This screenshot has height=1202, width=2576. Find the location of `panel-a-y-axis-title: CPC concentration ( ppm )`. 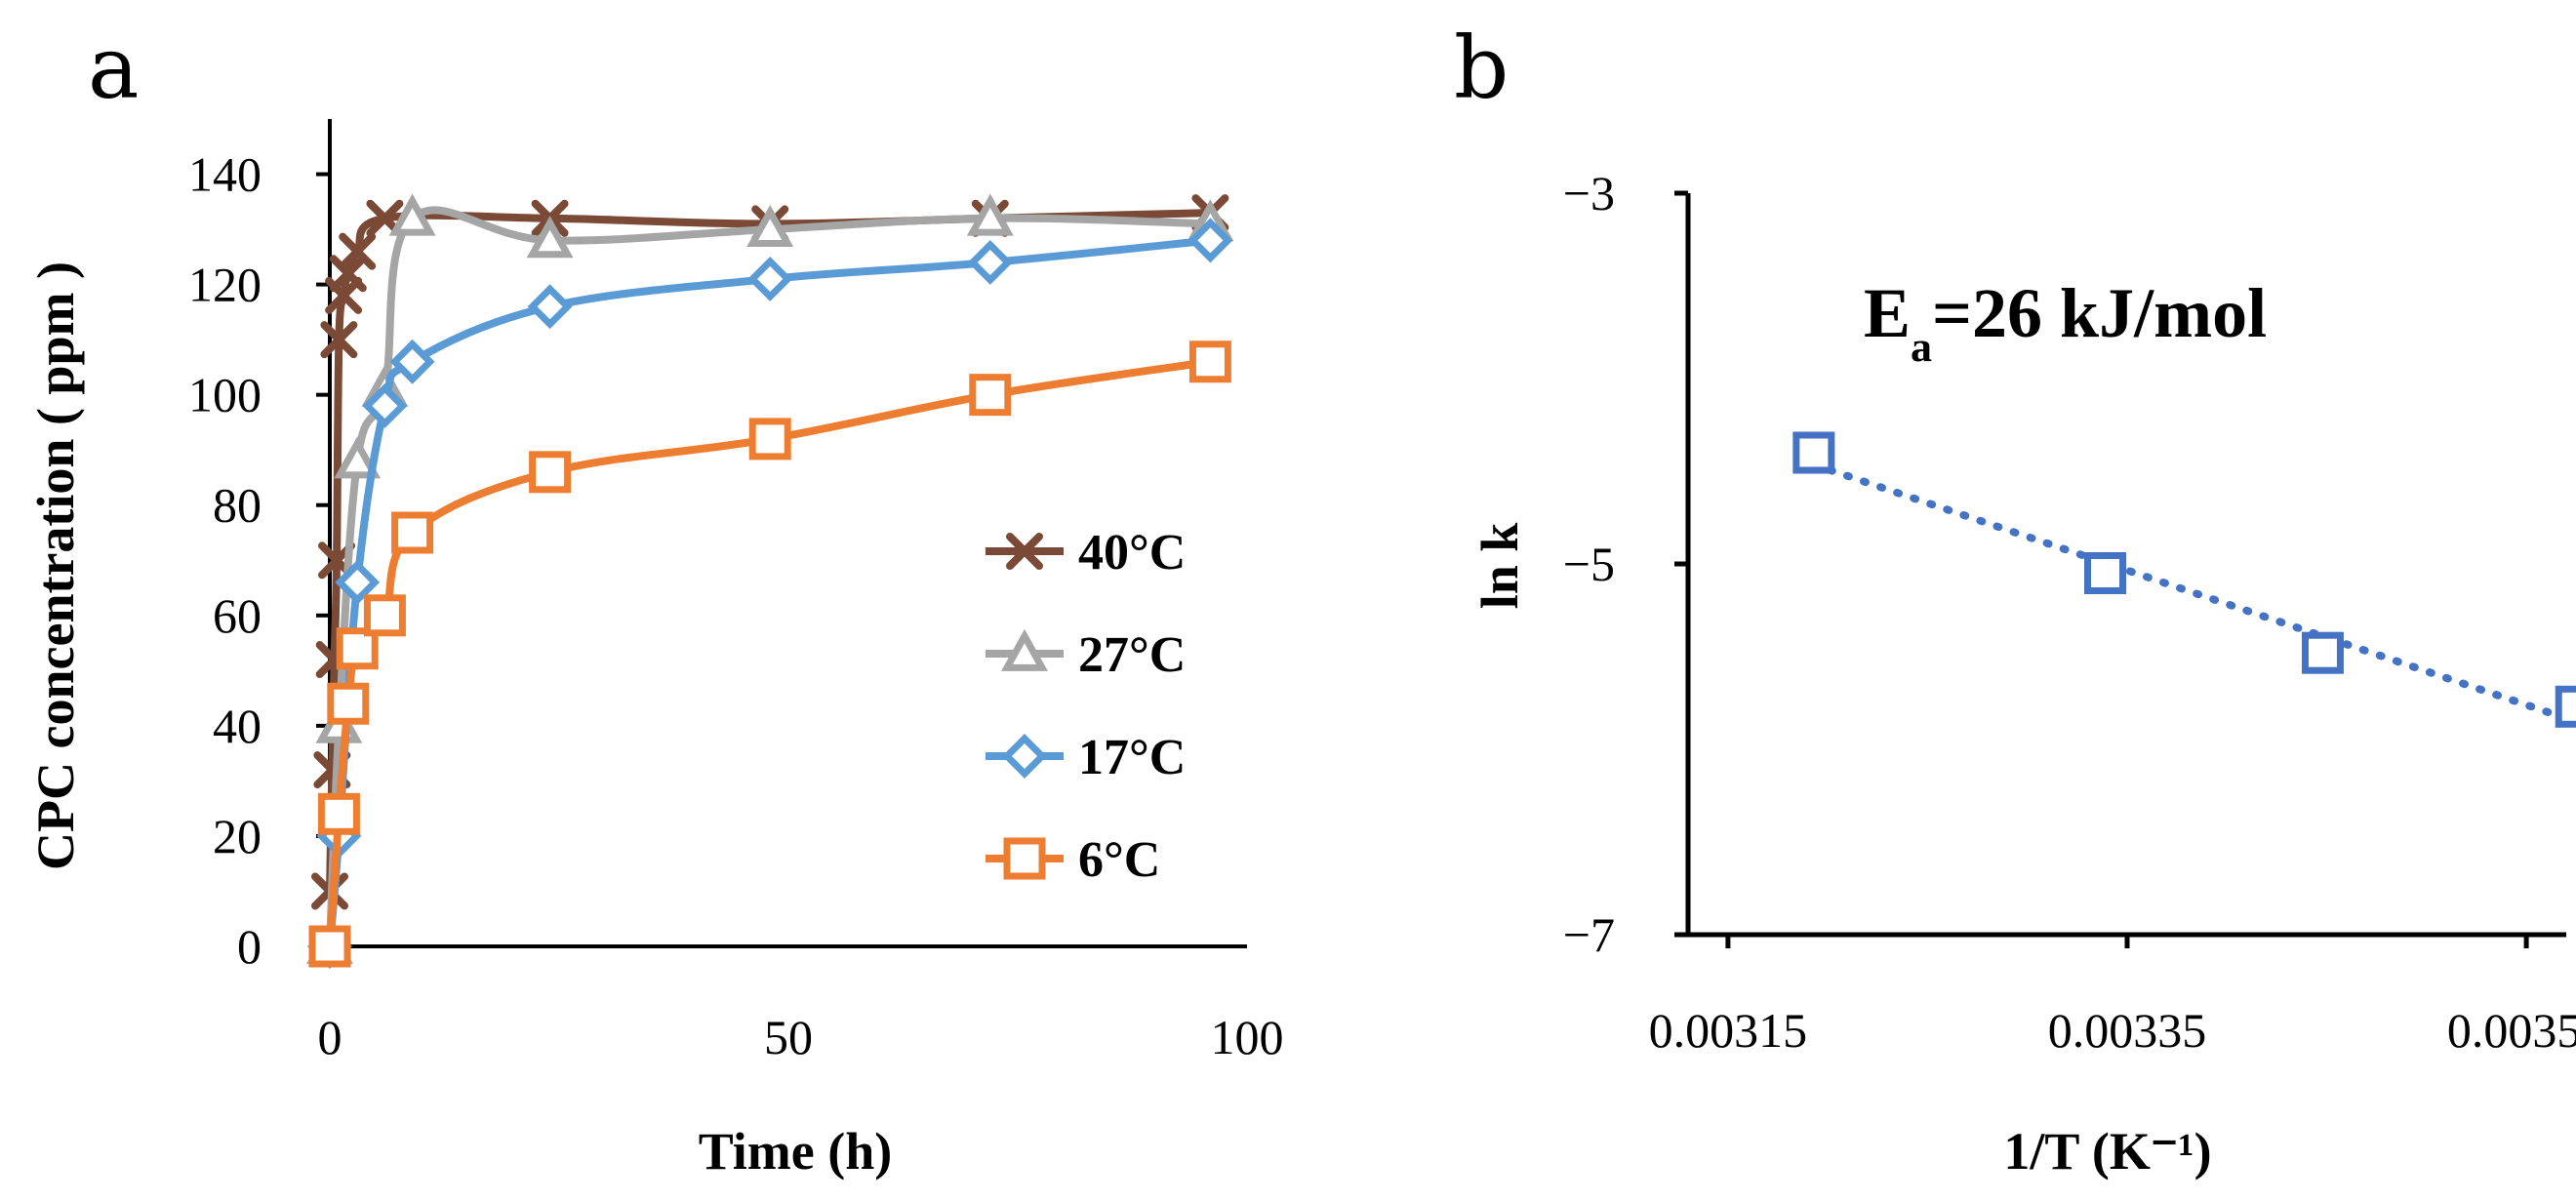

panel-a-y-axis-title: CPC concentration ( ppm ) is located at coordinates (55, 565).